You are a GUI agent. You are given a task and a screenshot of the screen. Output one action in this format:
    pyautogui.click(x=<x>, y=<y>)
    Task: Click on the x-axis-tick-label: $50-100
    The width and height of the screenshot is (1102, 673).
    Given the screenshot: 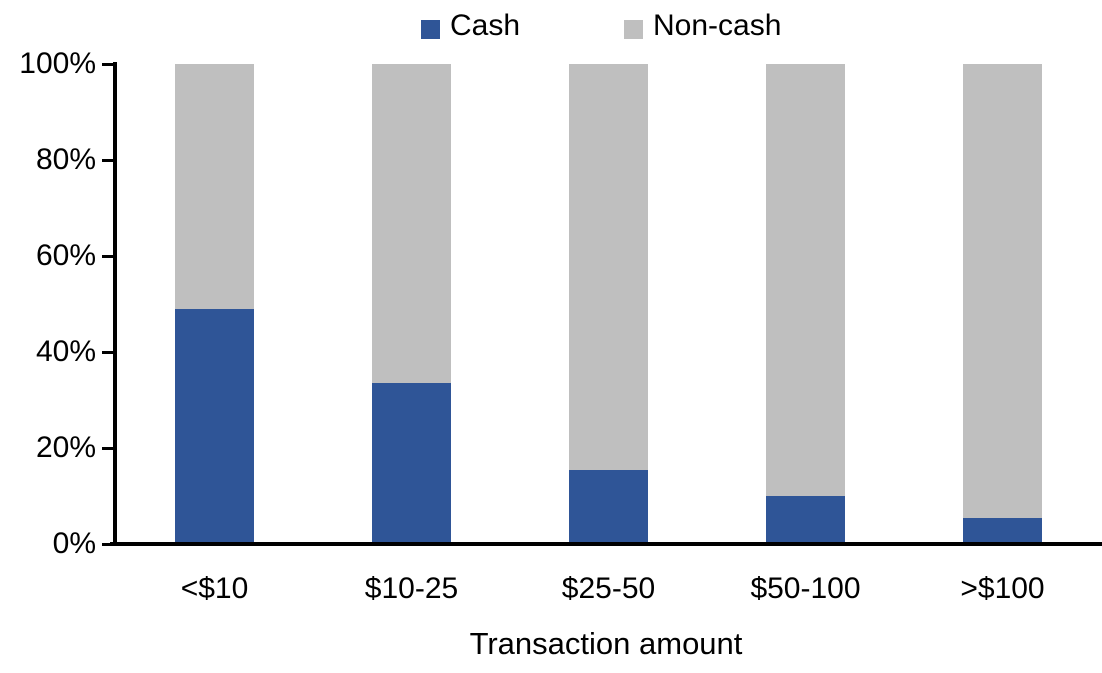 What is the action you would take?
    pyautogui.click(x=805, y=588)
    